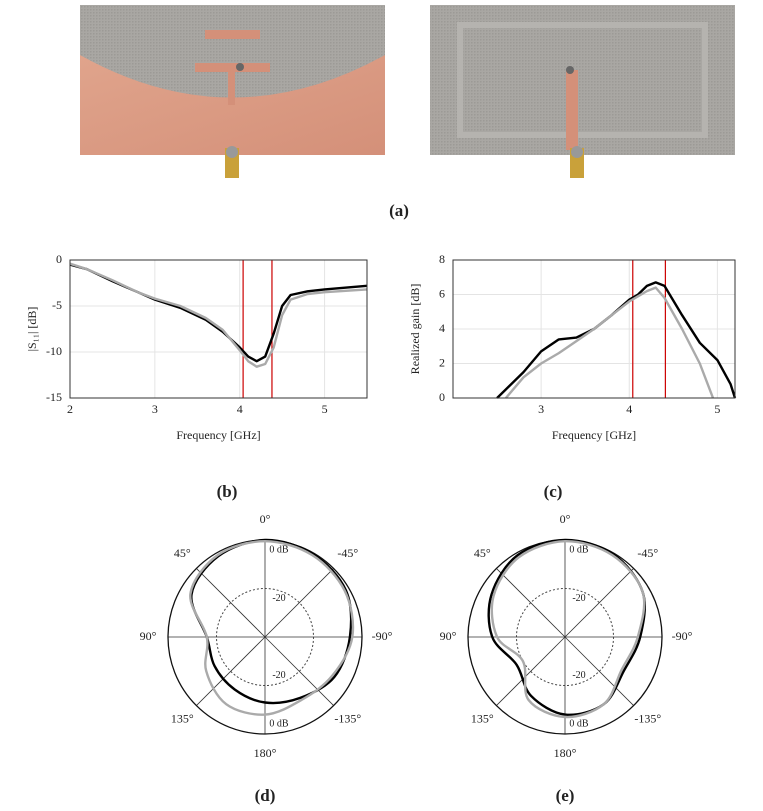 This screenshot has height=811, width=763. Describe the element at coordinates (442, 293) in the screenshot. I see `y-tick-label: 6` at that location.